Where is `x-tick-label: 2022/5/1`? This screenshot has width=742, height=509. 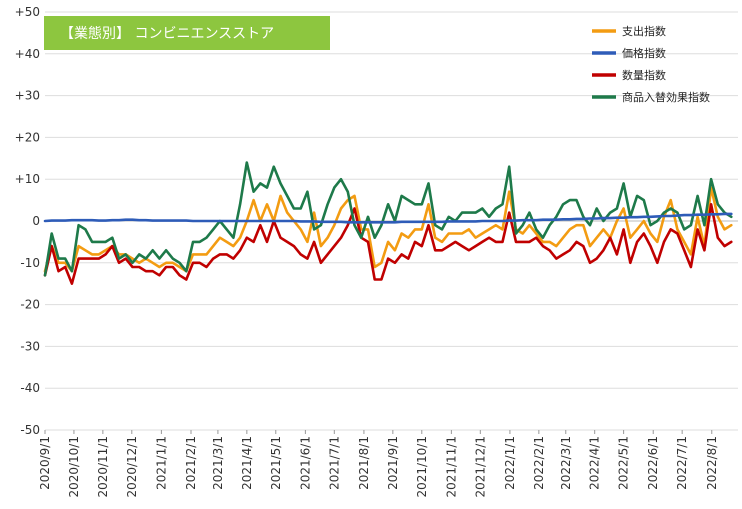
x-tick-label: 2022/5/1 is located at coordinates (624, 463).